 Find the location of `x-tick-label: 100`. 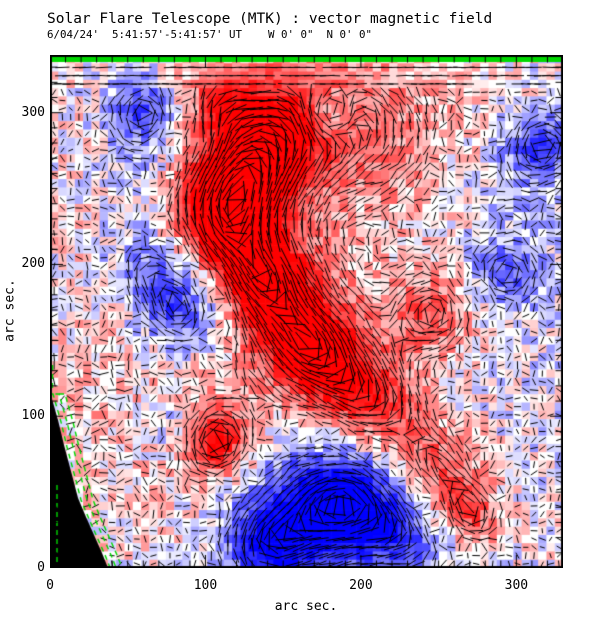

x-tick-label: 100 is located at coordinates (205, 585).